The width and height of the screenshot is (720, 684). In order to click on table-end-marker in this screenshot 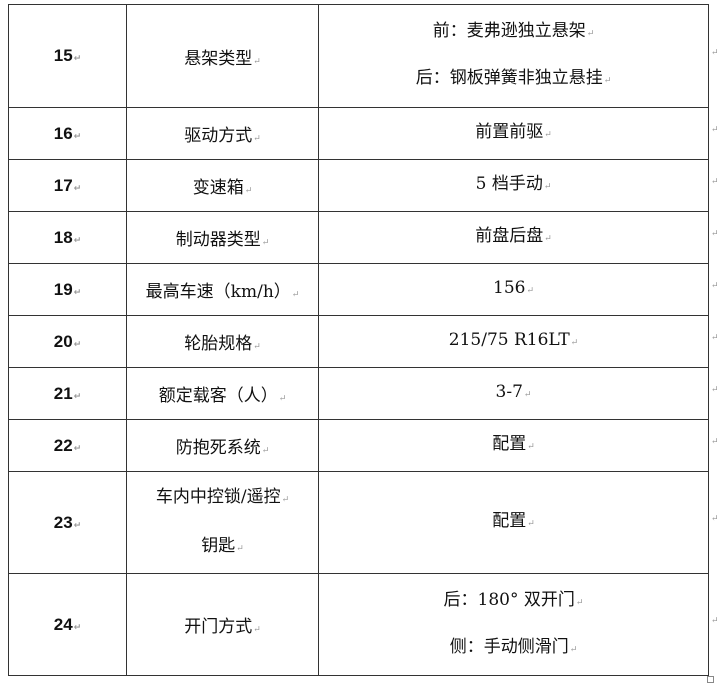, I will do `click(710, 679)`.